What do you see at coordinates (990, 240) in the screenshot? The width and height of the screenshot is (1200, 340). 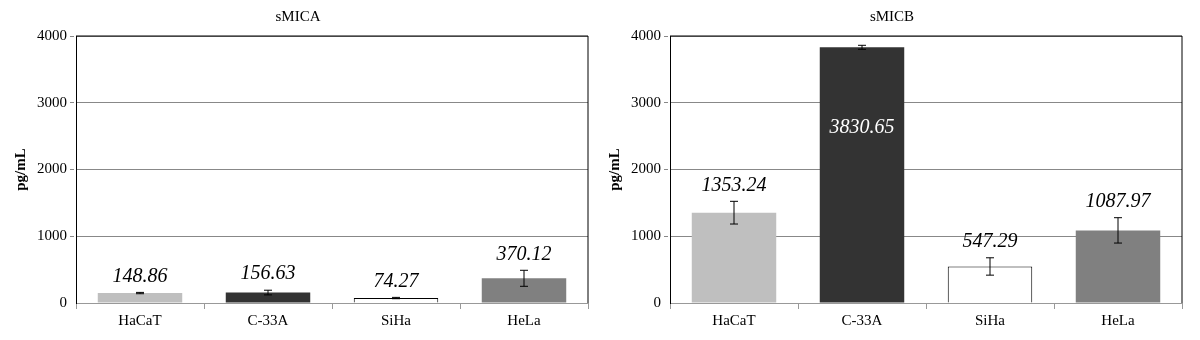 I see `data-label: 547.29` at bounding box center [990, 240].